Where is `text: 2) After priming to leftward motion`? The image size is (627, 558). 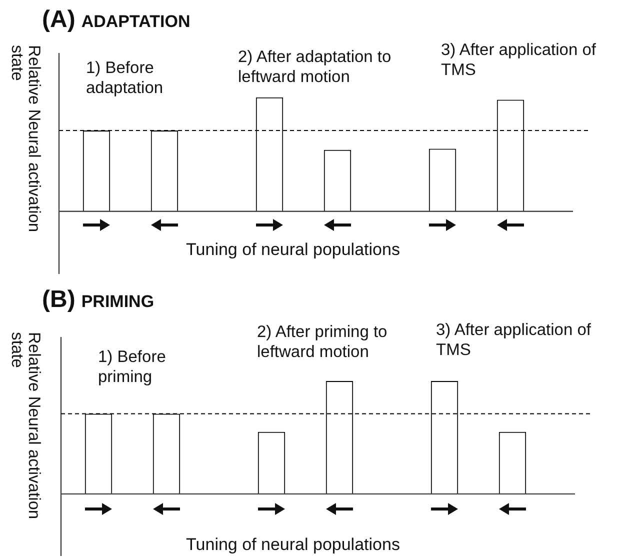
text: 2) After priming to leftward motion is located at coordinates (322, 342).